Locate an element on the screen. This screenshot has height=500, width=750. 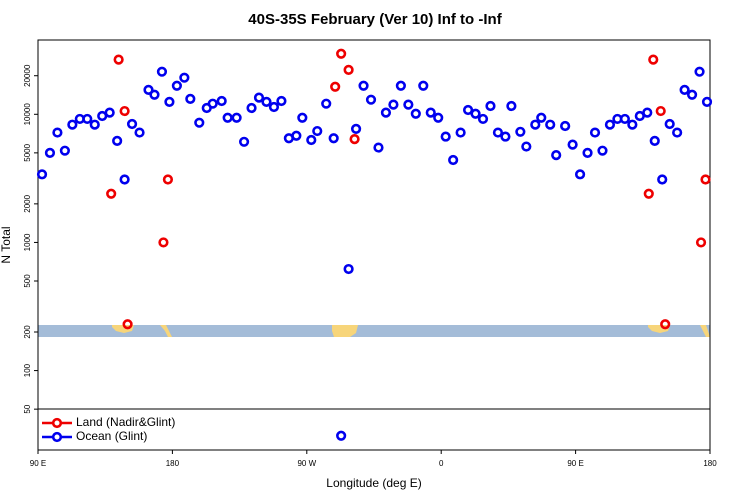
y-tick-label: 100 is located at coordinates (27, 370).